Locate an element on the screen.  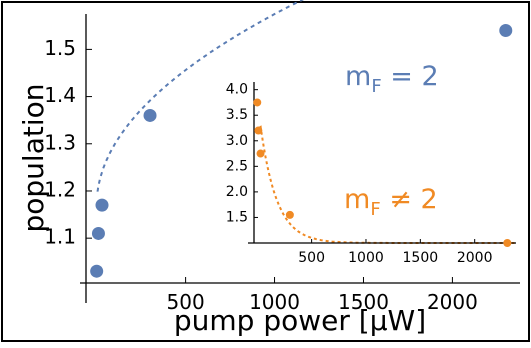
main-y-tick-label: 1.5 is located at coordinates (60, 48).